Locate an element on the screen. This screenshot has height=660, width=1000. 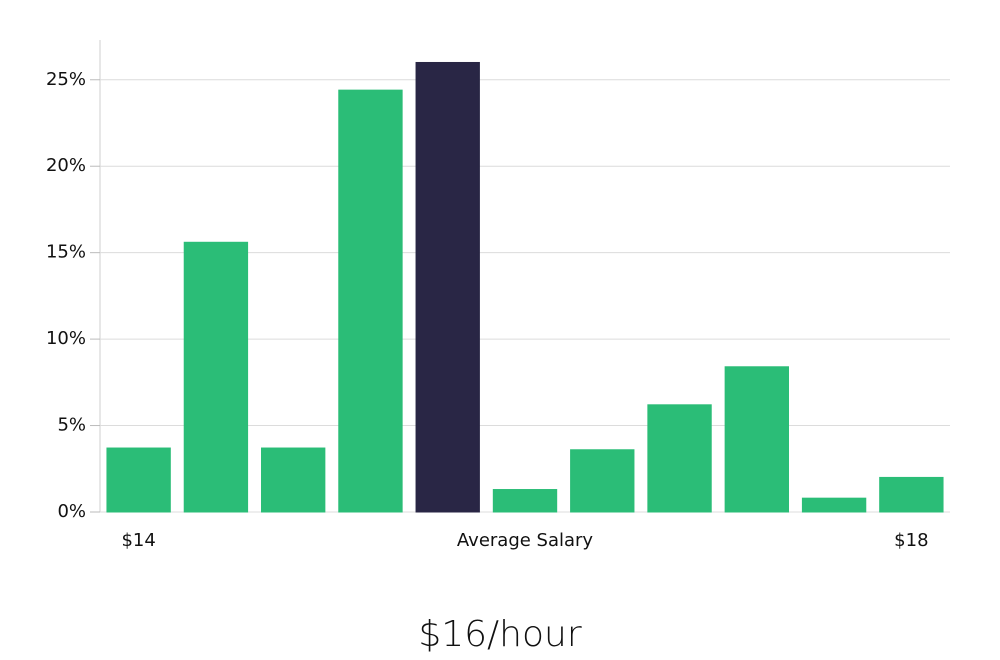
summary-title: $16/hour is located at coordinates (500, 634).